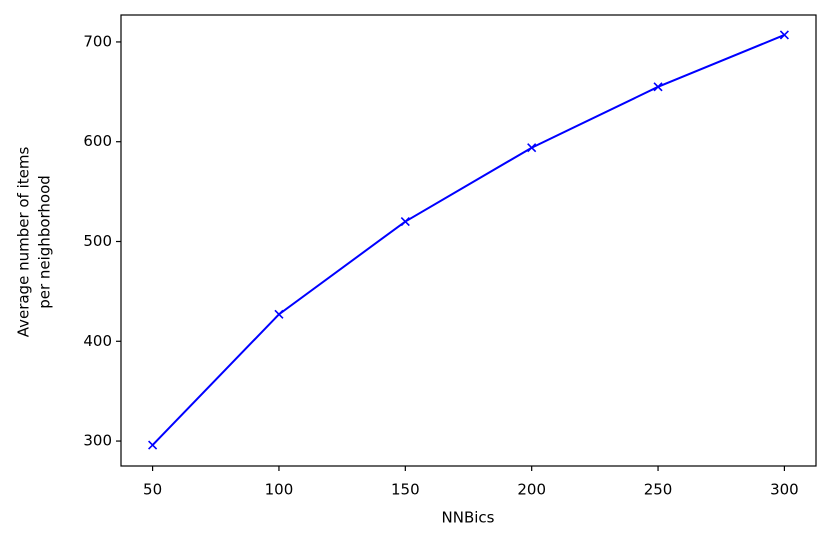 Image resolution: width=831 pixels, height=544 pixels. Describe the element at coordinates (658, 490) in the screenshot. I see `x-tick-label: 250` at that location.